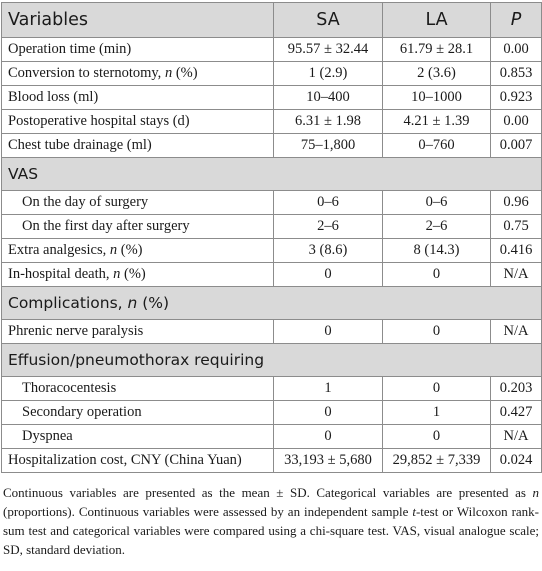  What do you see at coordinates (436, 73) in the screenshot?
I see `row-la-value: 2 (3.6)` at bounding box center [436, 73].